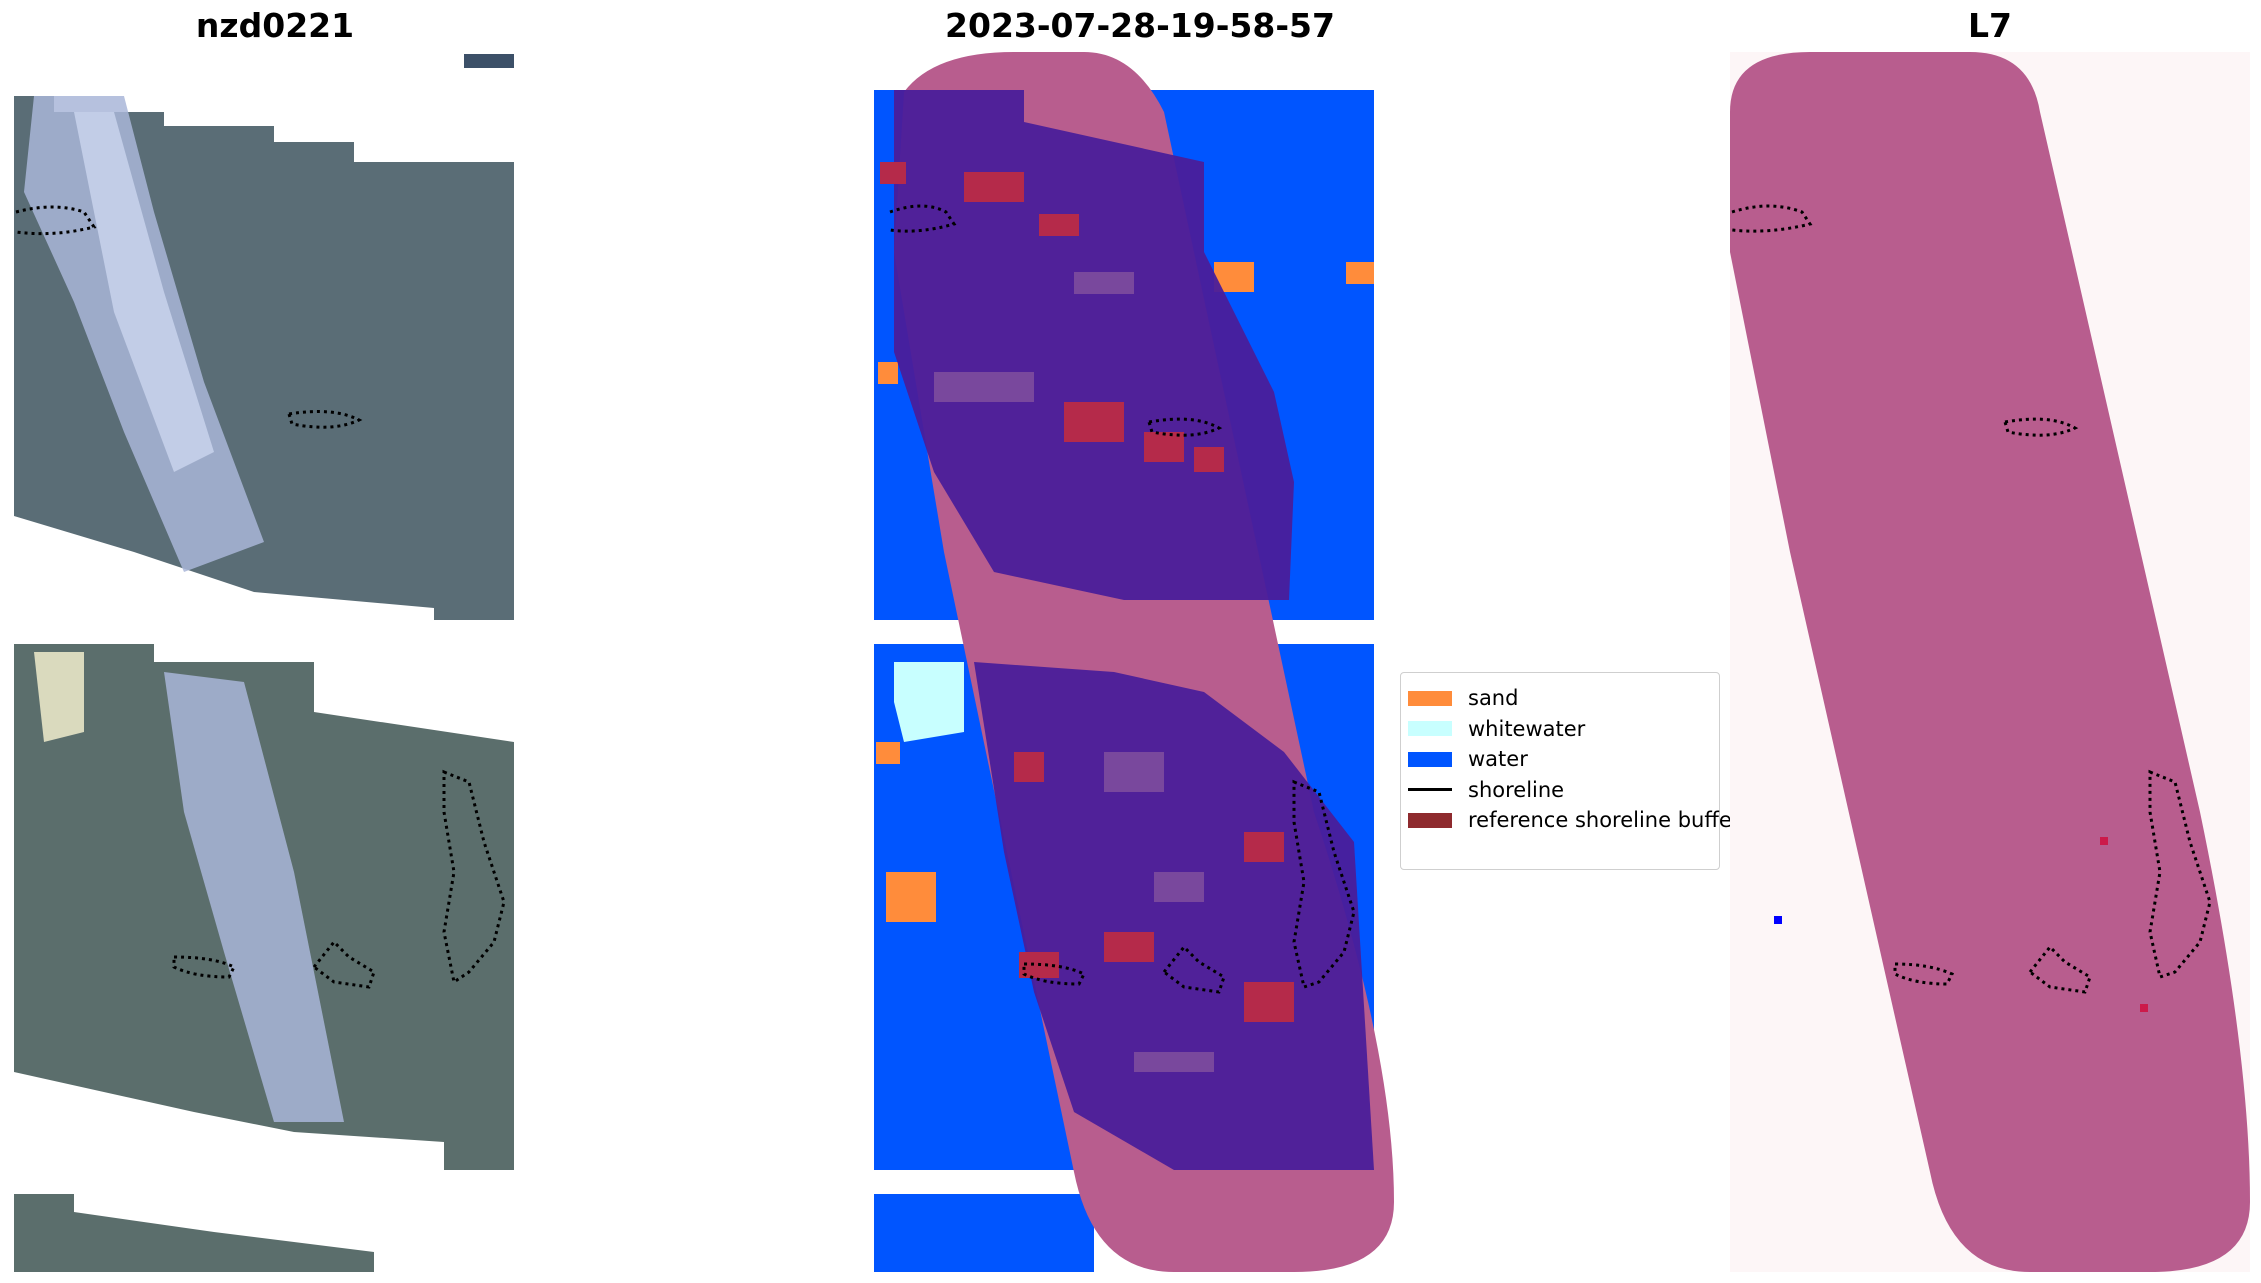  I want to click on legend-label: water, so click(1498, 759).